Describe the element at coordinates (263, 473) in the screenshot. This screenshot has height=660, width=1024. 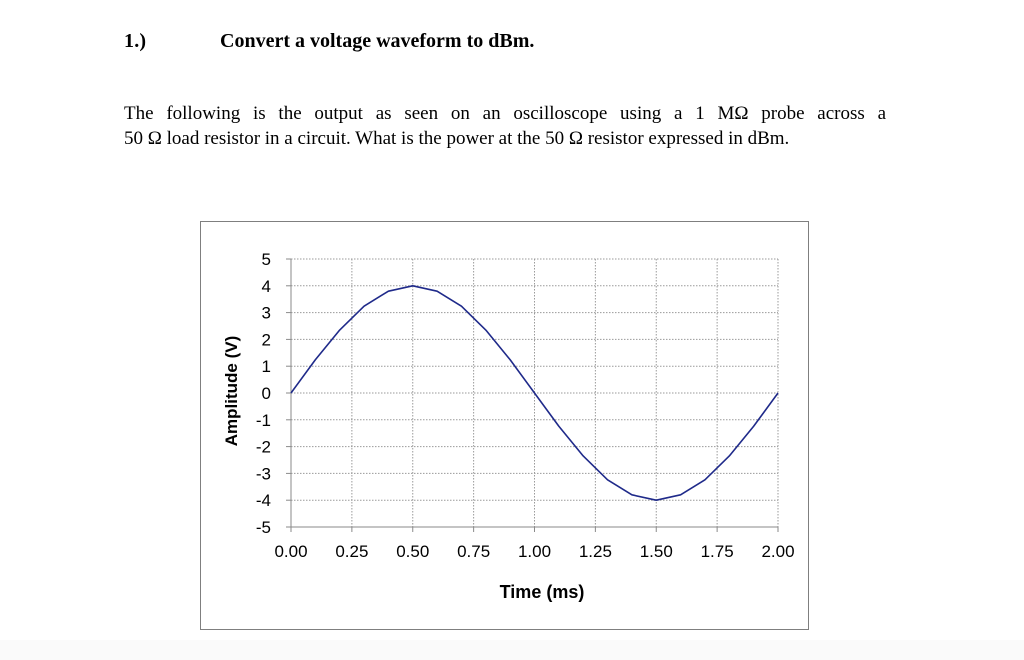
I see `y-tick-label: -3` at that location.